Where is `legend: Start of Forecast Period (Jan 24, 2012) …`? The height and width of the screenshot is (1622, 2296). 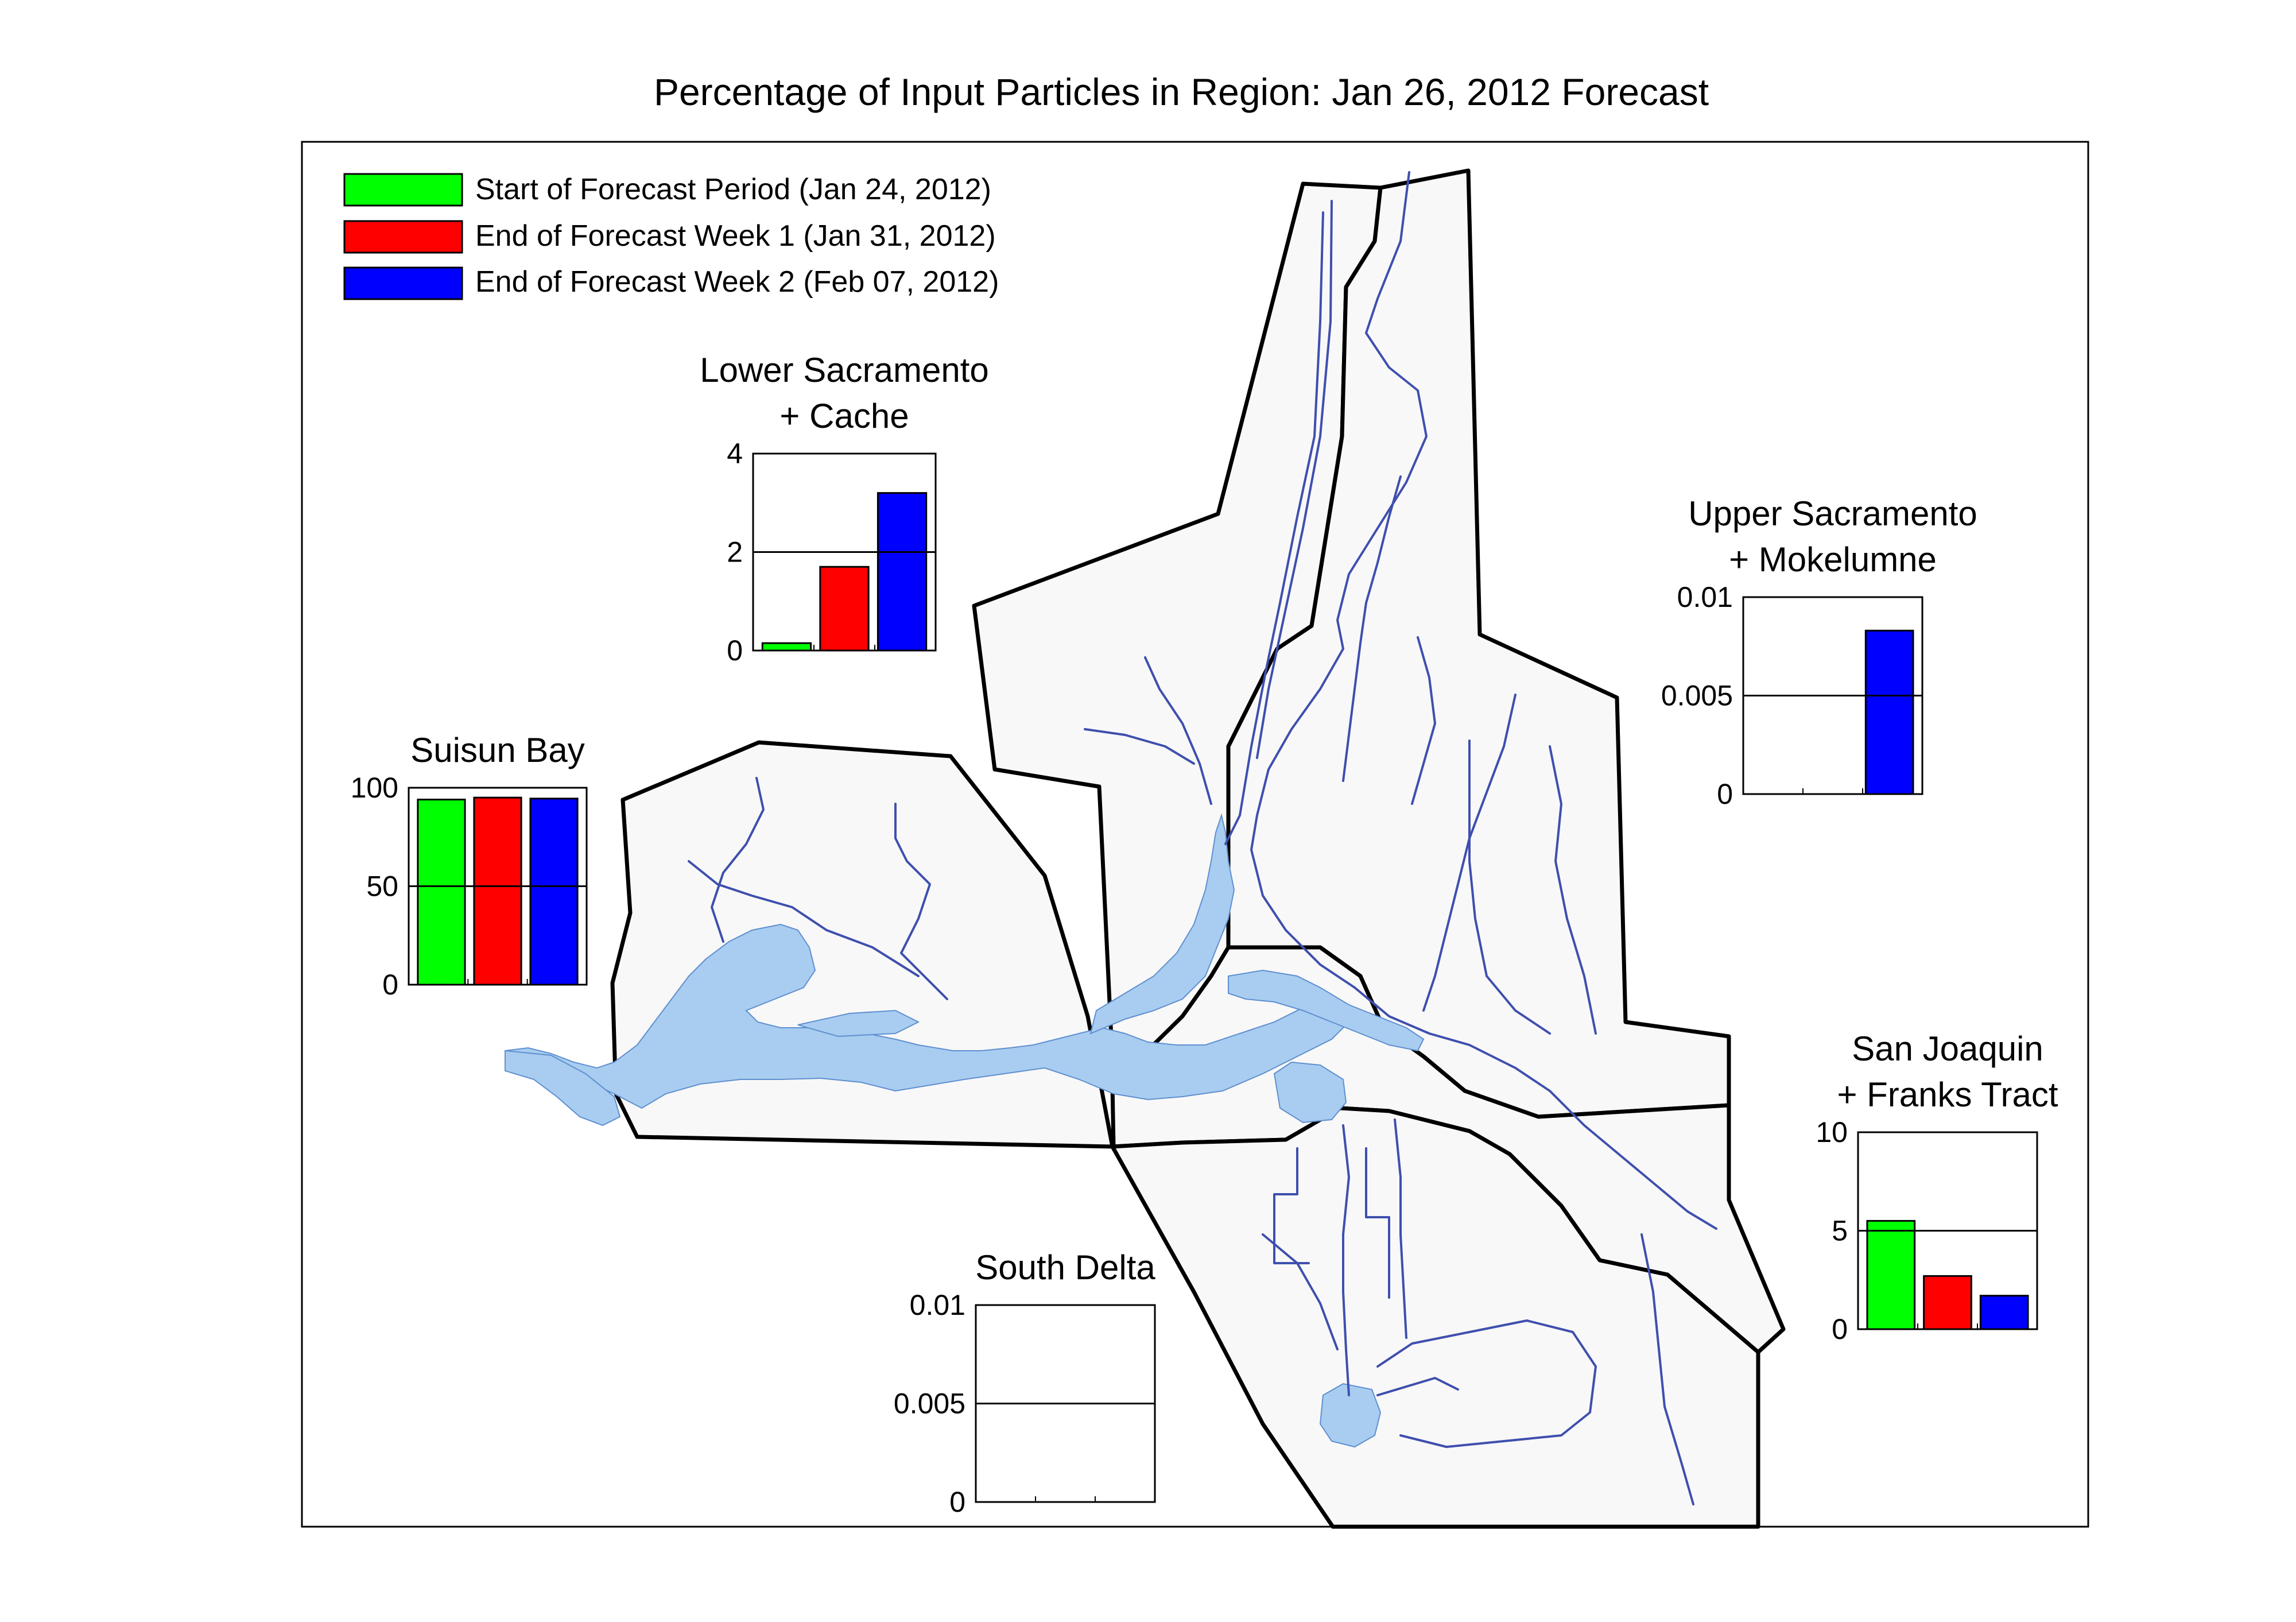 legend: Start of Forecast Period (Jan 24, 2012) … is located at coordinates (671, 236).